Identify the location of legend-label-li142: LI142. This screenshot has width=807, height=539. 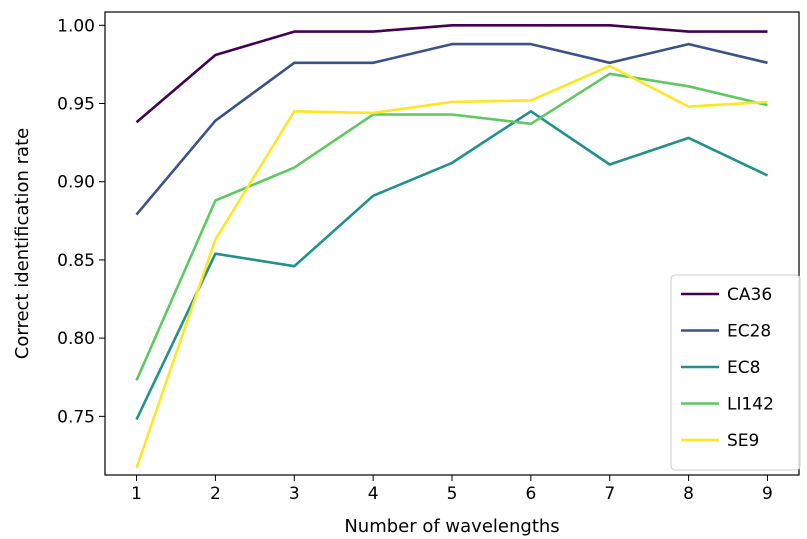
(750, 405).